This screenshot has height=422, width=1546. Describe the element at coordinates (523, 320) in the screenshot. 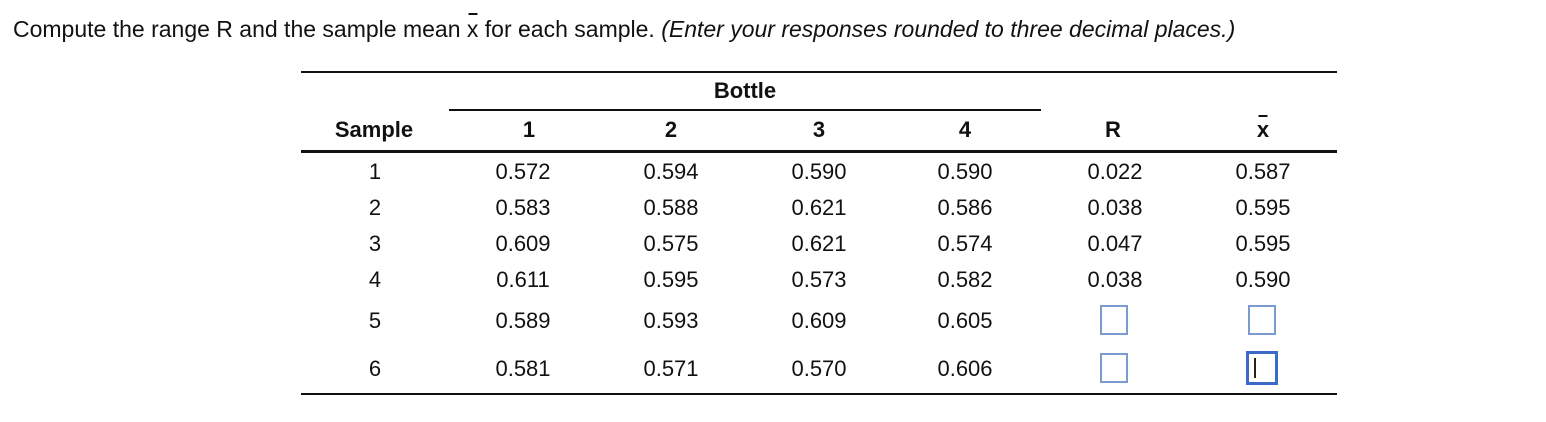

I see `cell-bottle-1: 0.589` at that location.